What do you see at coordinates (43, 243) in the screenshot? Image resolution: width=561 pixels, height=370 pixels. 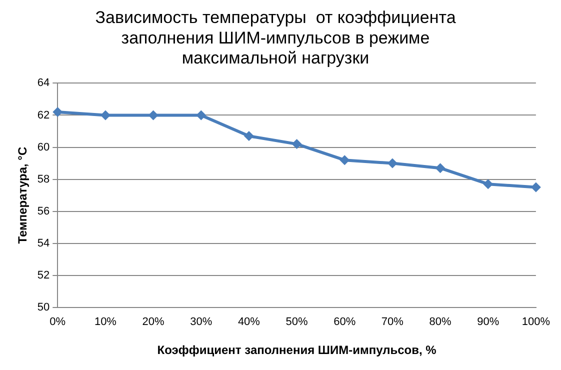 I see `y-tick-label: 54` at bounding box center [43, 243].